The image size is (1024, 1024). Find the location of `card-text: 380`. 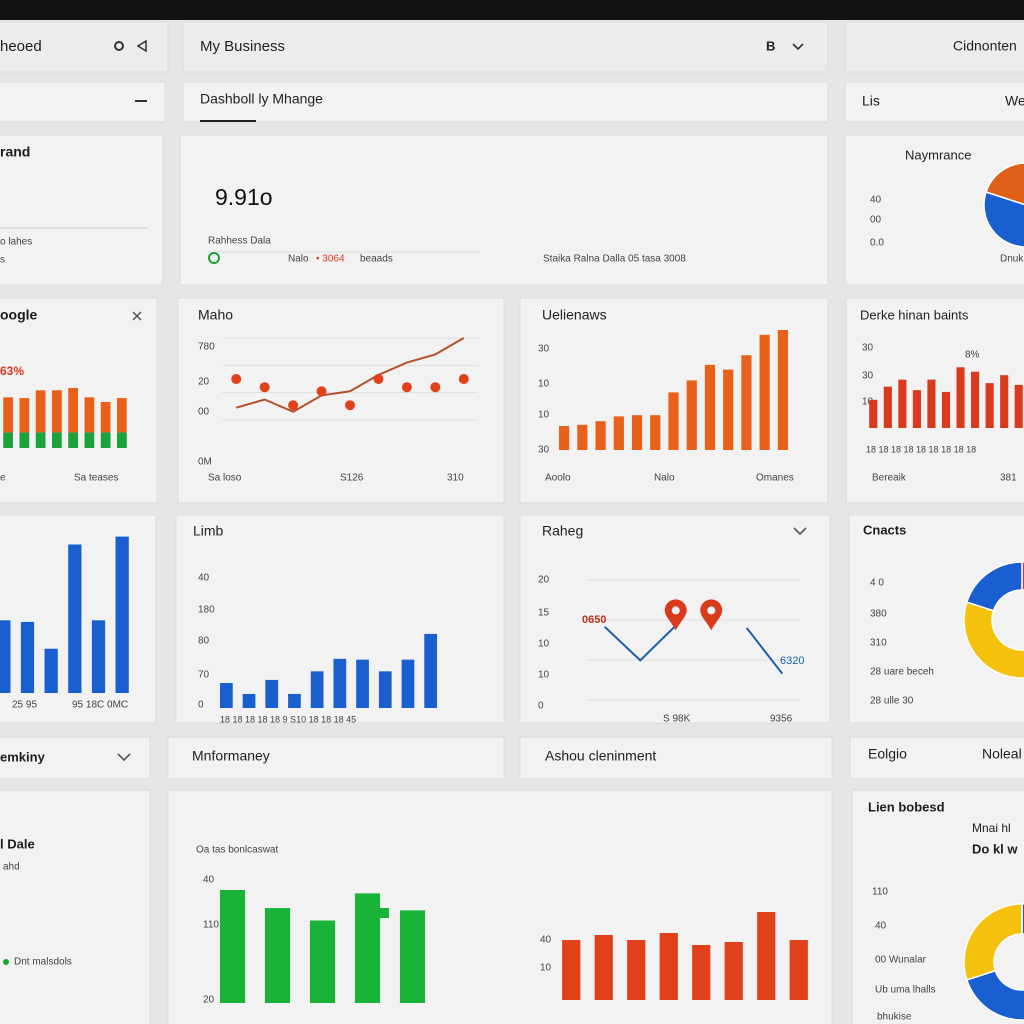

card-text: 380 is located at coordinates (878, 614).